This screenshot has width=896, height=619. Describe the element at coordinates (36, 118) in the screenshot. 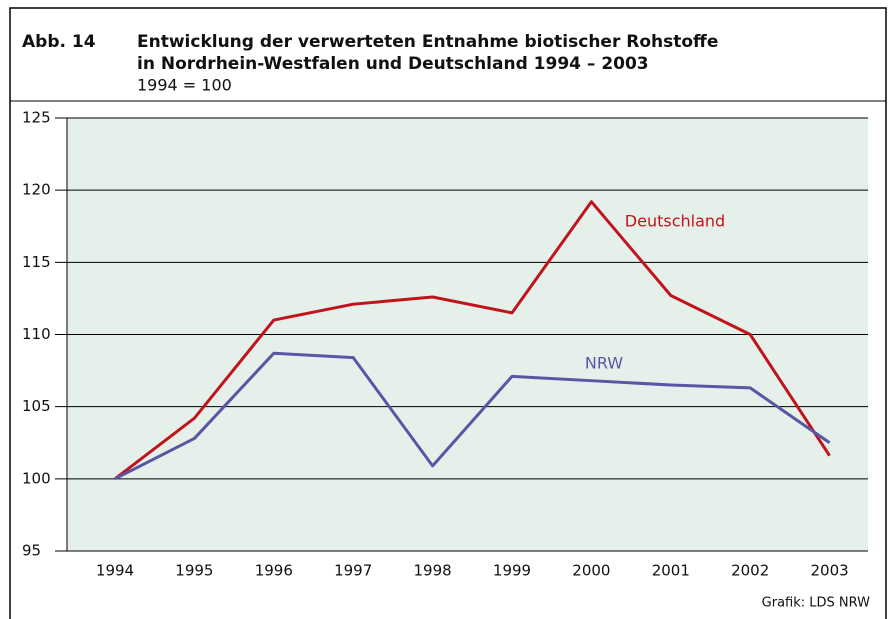

I see `y-tick-label: 125` at that location.